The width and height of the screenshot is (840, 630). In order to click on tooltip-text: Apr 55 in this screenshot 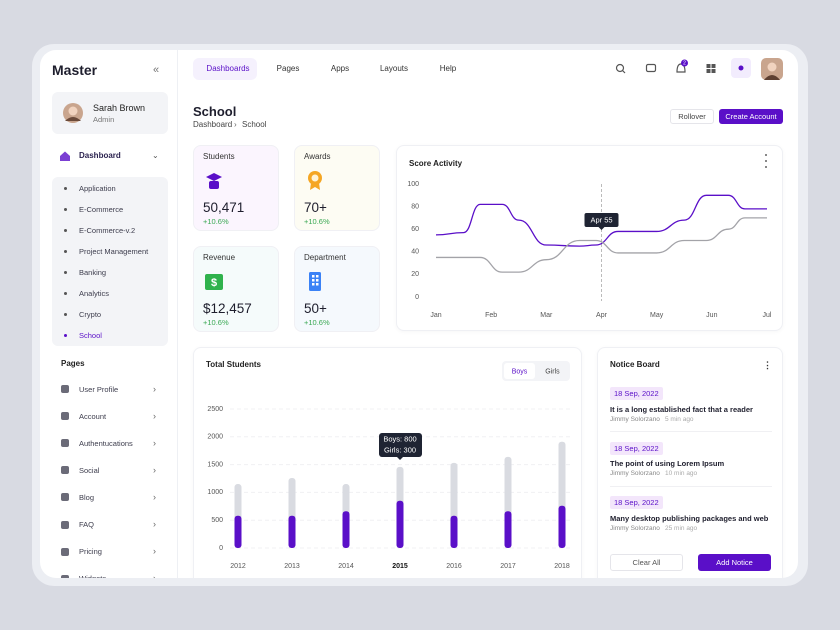, I will do `click(601, 219)`.